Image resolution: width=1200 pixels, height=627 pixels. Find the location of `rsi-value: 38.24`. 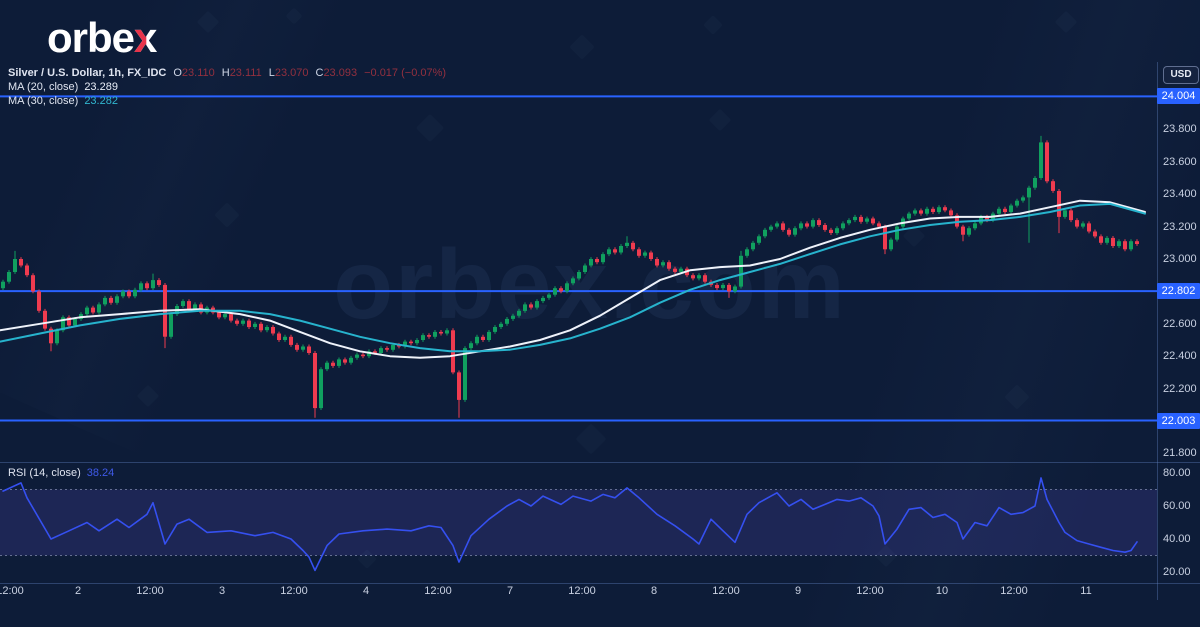

rsi-value: 38.24 is located at coordinates (100, 473).